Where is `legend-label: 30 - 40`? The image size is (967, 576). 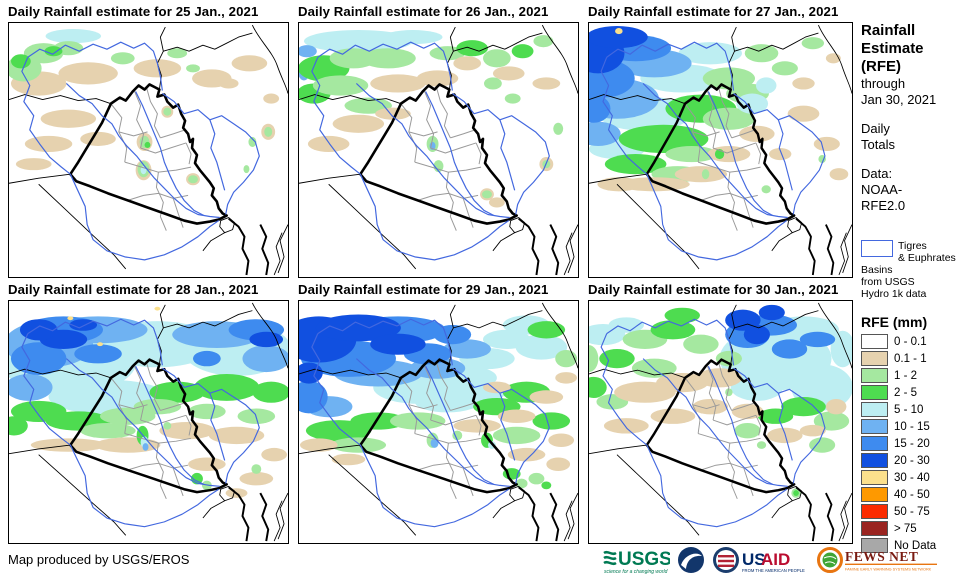
legend-label: 30 - 40 is located at coordinates (912, 477).